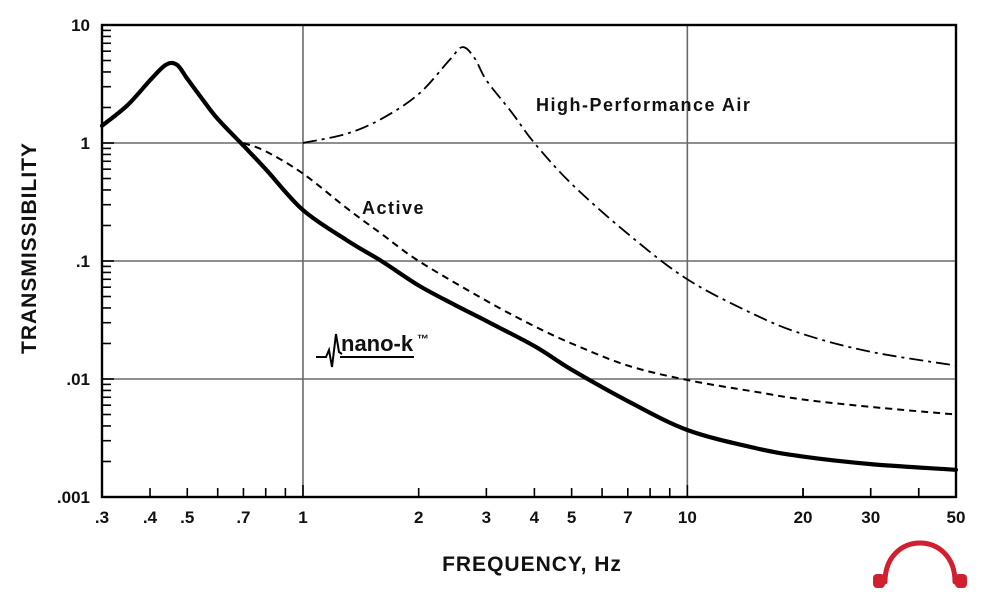 The width and height of the screenshot is (999, 612). Describe the element at coordinates (803, 517) in the screenshot. I see `x-tick-label: 20` at that location.